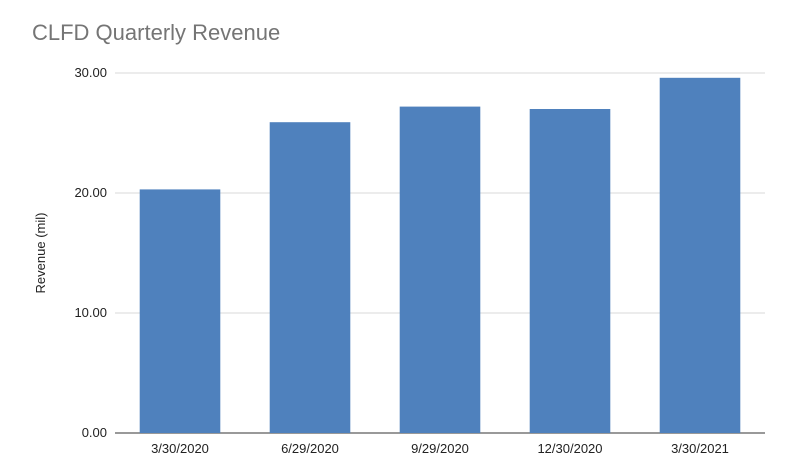  What do you see at coordinates (180, 311) in the screenshot?
I see `bar-3/30/2020` at bounding box center [180, 311].